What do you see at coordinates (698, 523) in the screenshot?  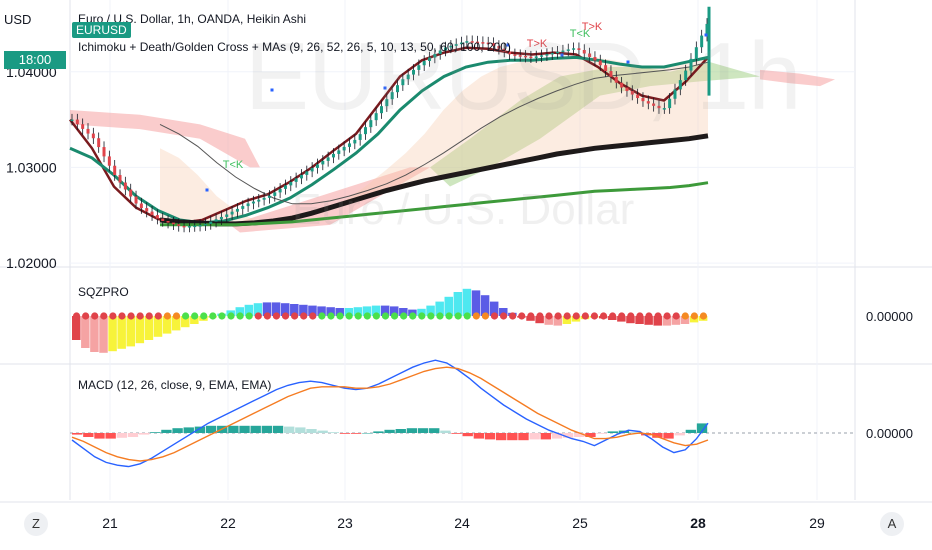 I see `x-tick-label: 28` at bounding box center [698, 523].